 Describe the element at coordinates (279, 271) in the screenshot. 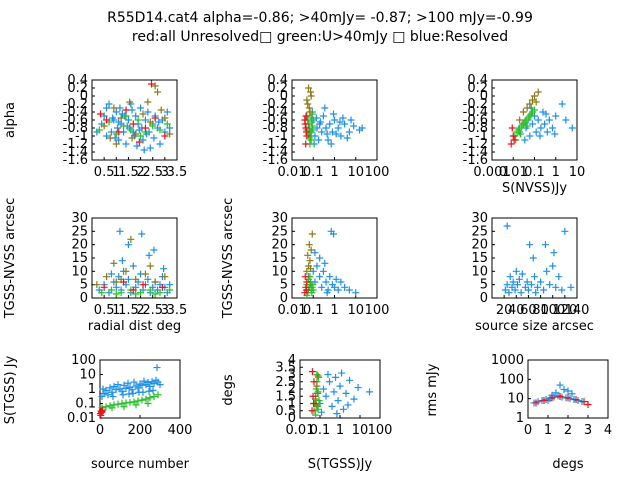

I see `y-tick-label: 10` at that location.